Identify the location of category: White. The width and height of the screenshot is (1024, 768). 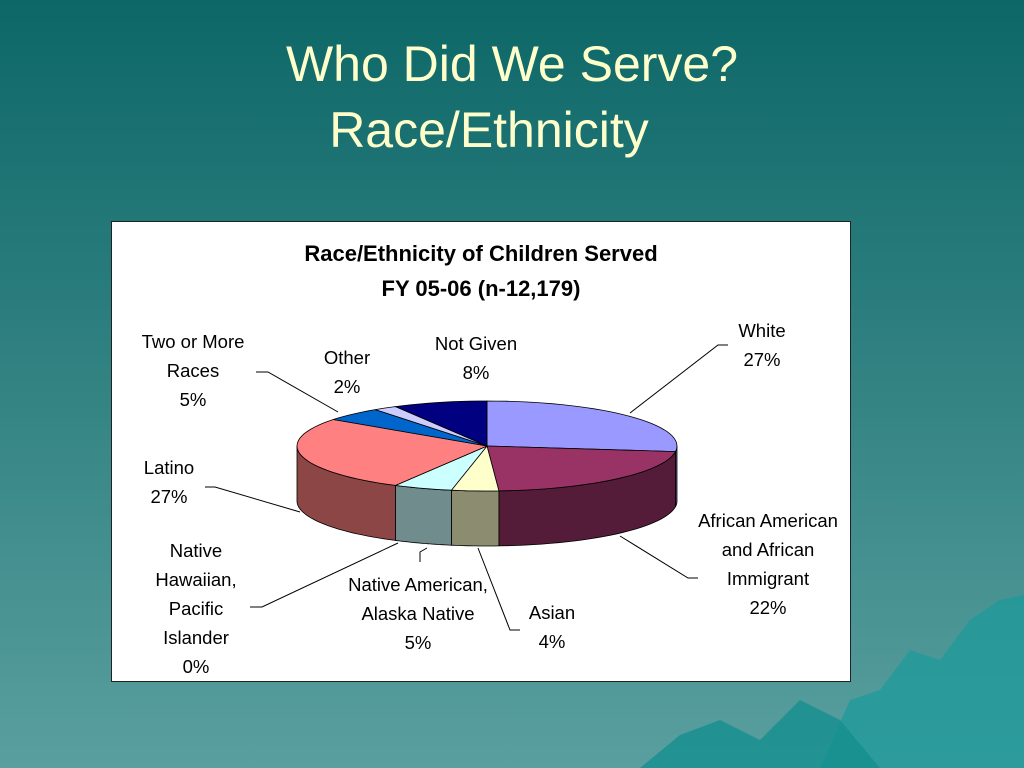
(762, 330).